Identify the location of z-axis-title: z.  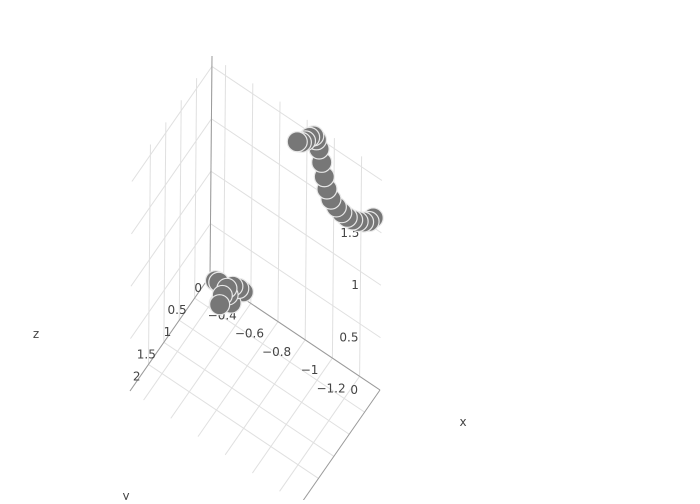
(36, 334).